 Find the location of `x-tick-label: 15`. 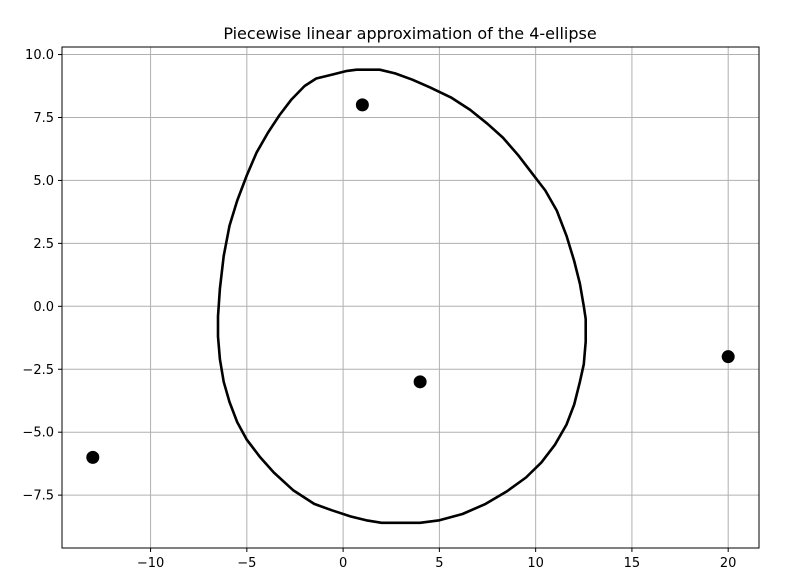

x-tick-label: 15 is located at coordinates (632, 563).